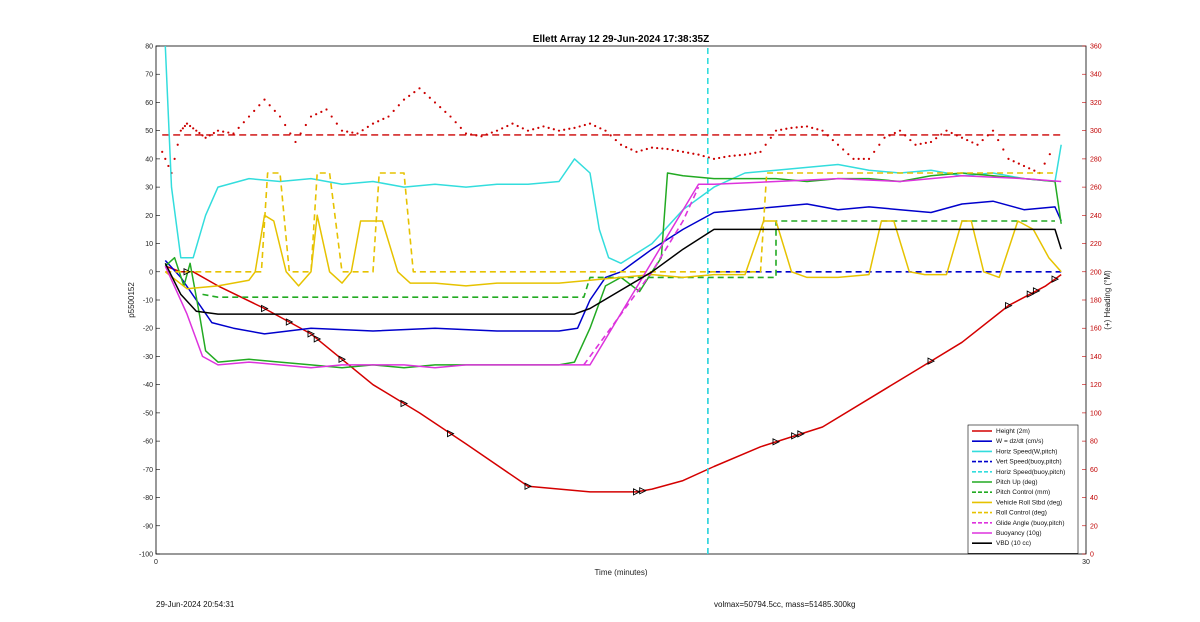  What do you see at coordinates (195, 604) in the screenshot?
I see `footer-timestamp: 29-Jun-2024 20:54:31` at bounding box center [195, 604].